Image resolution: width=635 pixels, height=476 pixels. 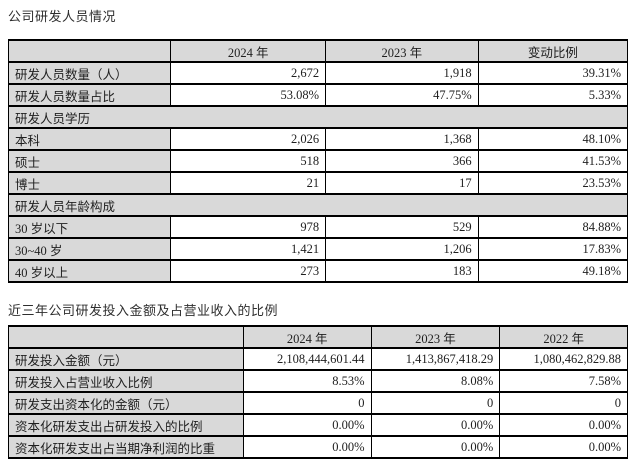 What do you see at coordinates (89, 139) in the screenshot?
I see `row-label-cell: 本科` at bounding box center [89, 139].